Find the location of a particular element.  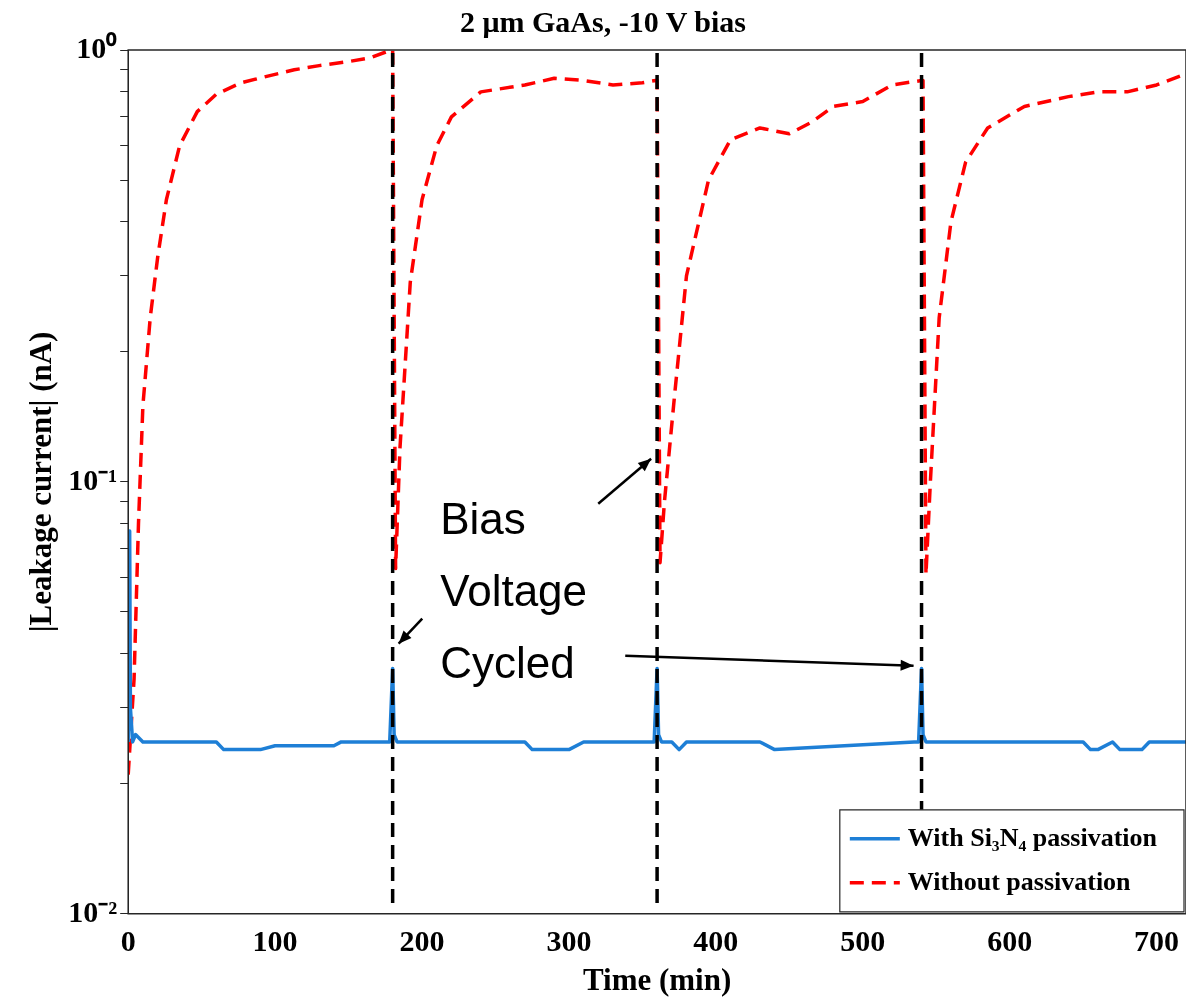

x-axis-title: Time (min) is located at coordinates (657, 980).